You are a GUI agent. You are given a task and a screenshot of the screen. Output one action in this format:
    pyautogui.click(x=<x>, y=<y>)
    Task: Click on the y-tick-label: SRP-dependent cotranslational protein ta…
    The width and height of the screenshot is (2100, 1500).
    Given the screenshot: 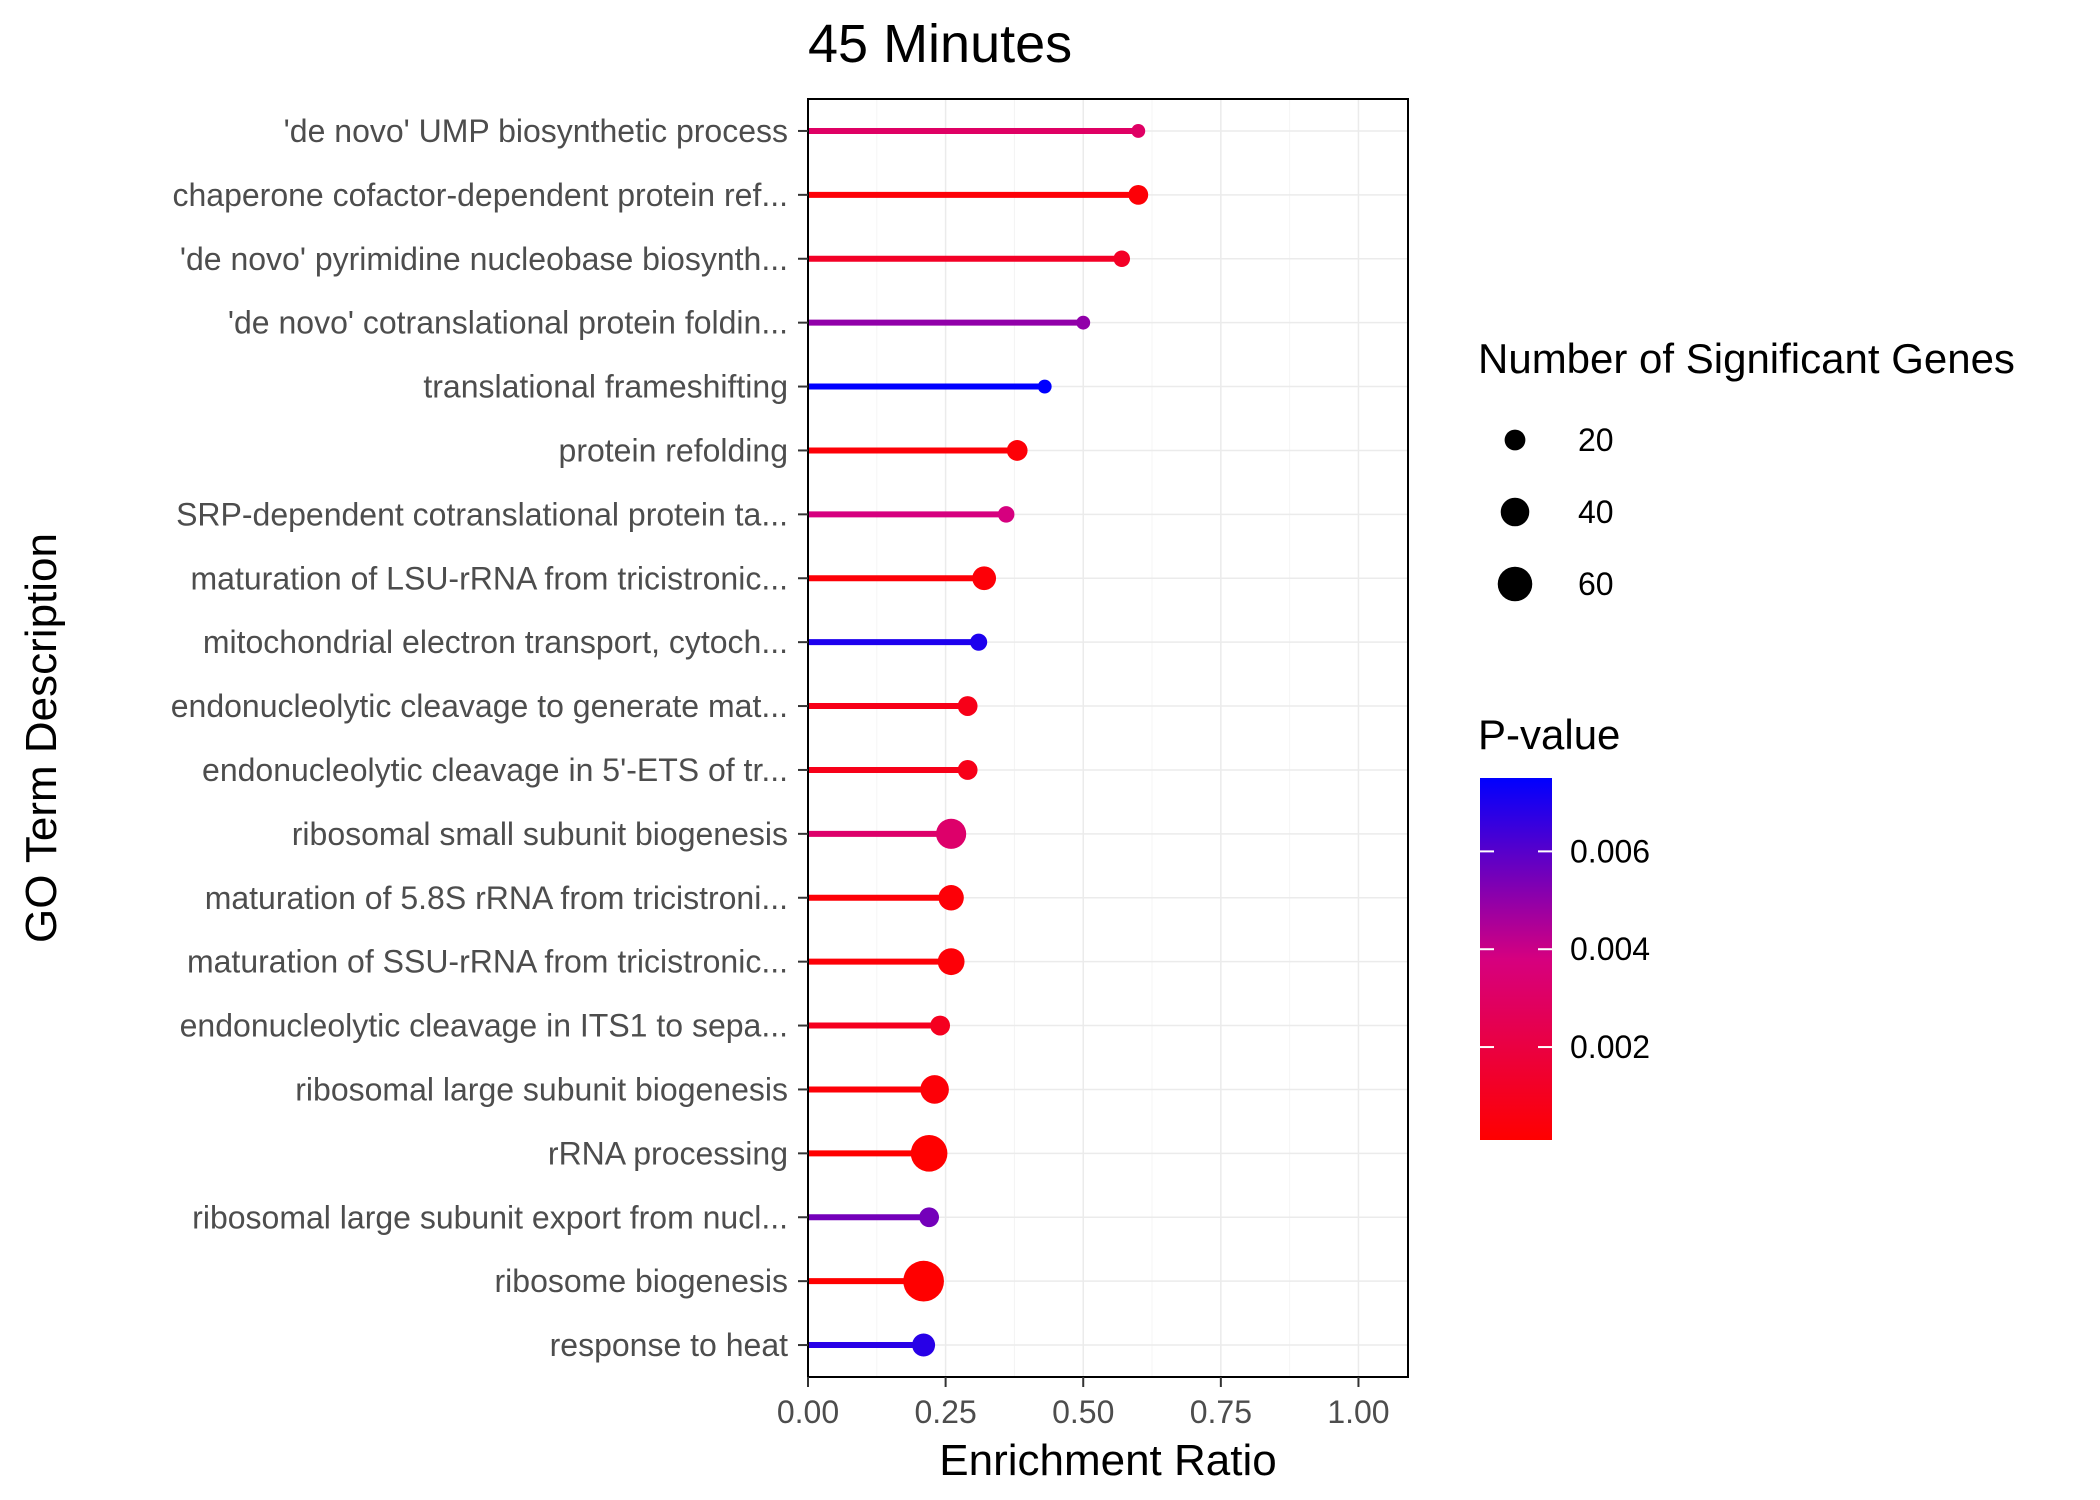 What is the action you would take?
    pyautogui.click(x=482, y=514)
    